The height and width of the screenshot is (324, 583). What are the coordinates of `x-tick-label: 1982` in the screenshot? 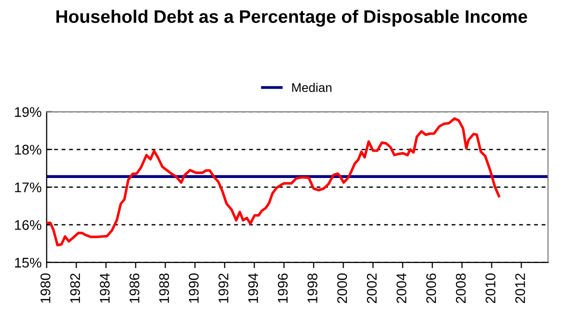 It's located at (75, 288).